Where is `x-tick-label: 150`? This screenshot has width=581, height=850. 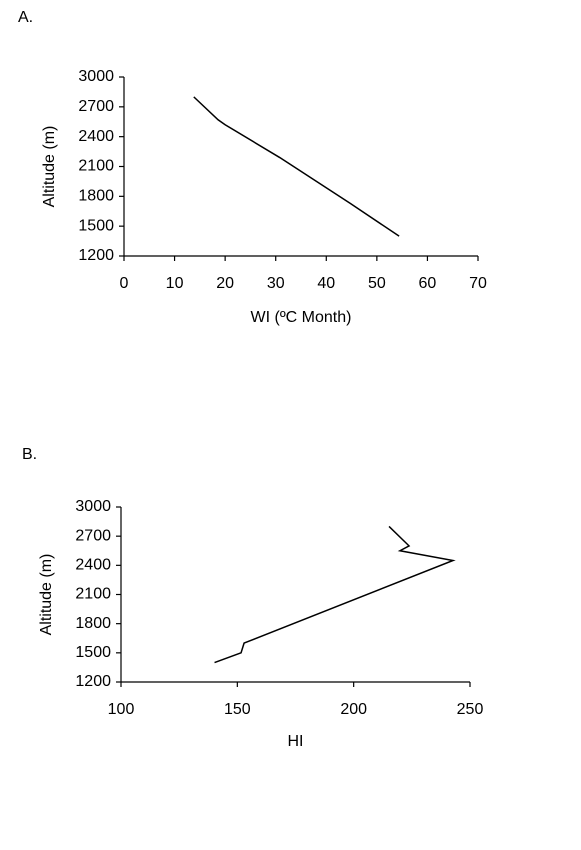
x-tick-label: 150 is located at coordinates (237, 709).